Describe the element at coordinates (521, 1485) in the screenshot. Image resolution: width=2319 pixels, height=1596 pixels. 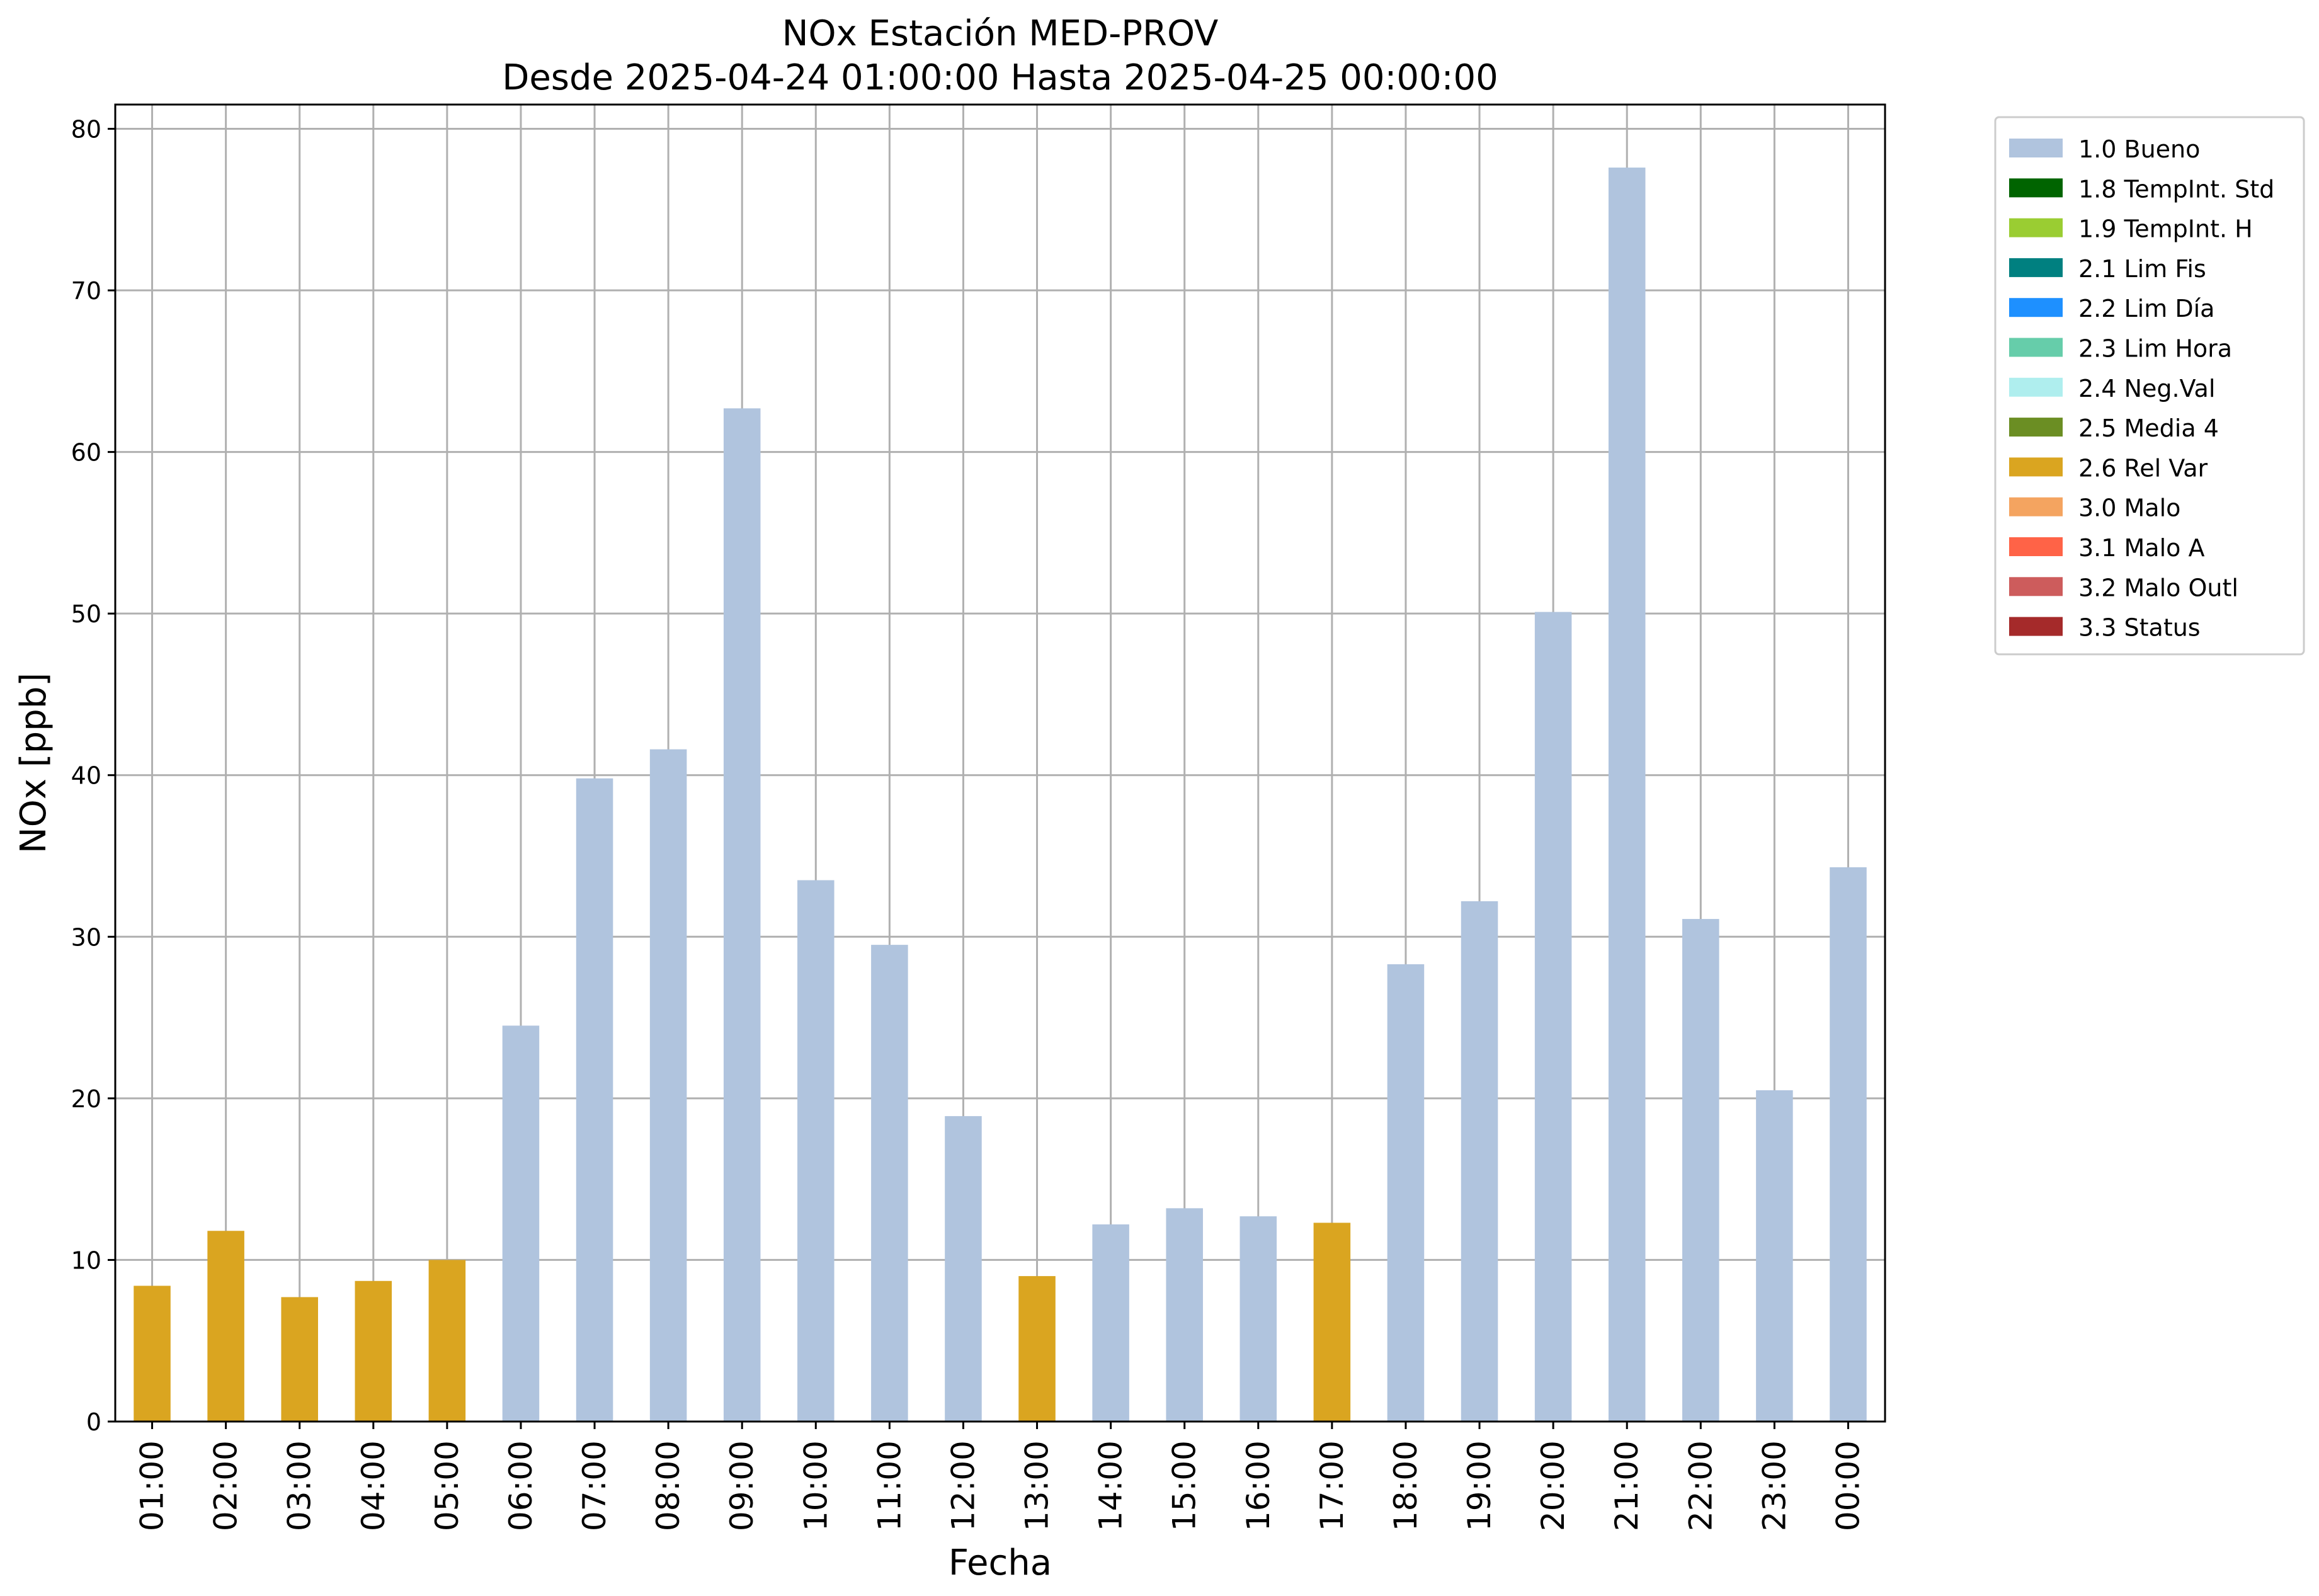
I see `x-tick-label: 06:00` at that location.